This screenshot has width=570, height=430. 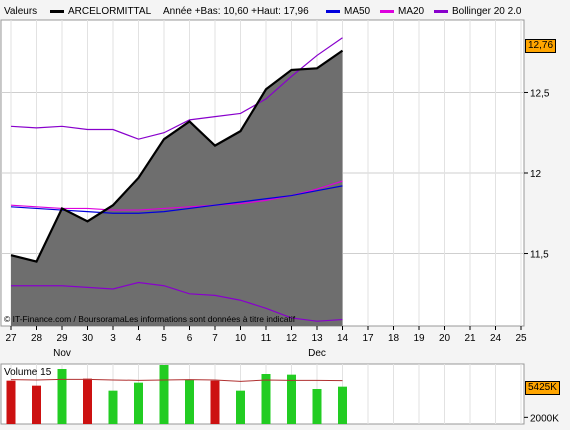 What do you see at coordinates (28, 372) in the screenshot?
I see `volume-label: Volume 15` at bounding box center [28, 372].